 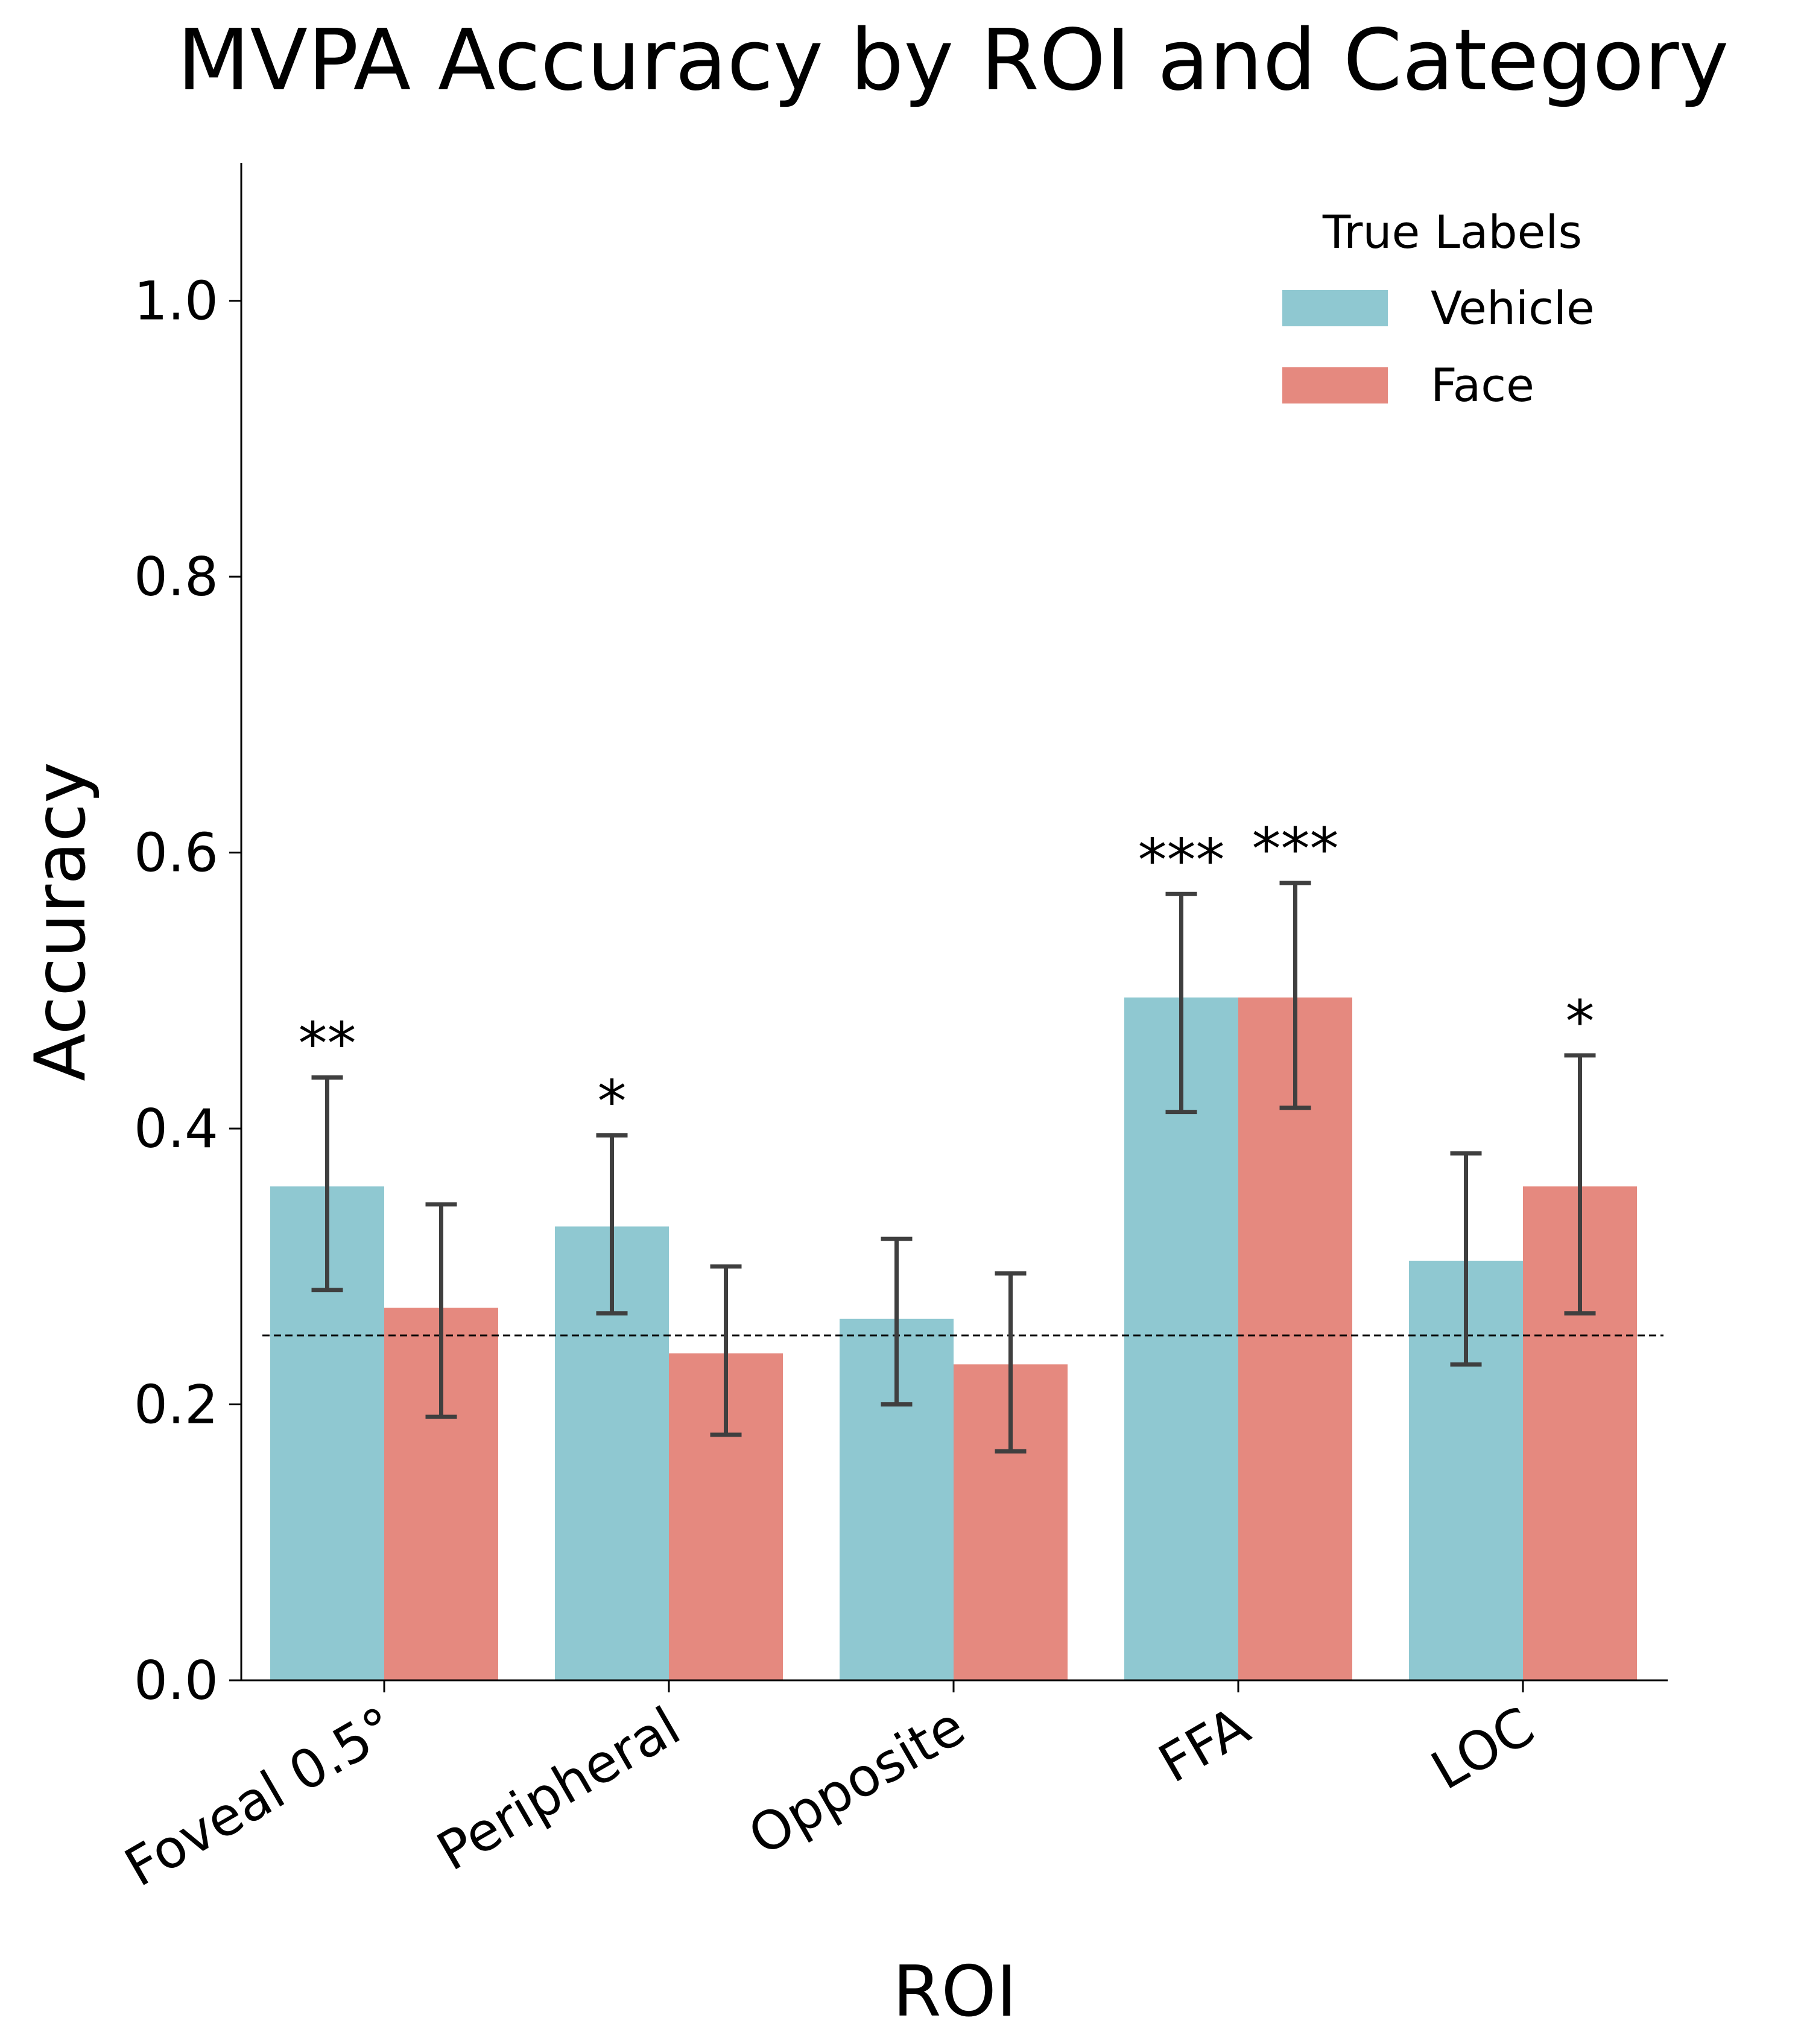 What do you see at coordinates (1203, 1745) in the screenshot?
I see `x-tick-label-ffa: FFA` at bounding box center [1203, 1745].